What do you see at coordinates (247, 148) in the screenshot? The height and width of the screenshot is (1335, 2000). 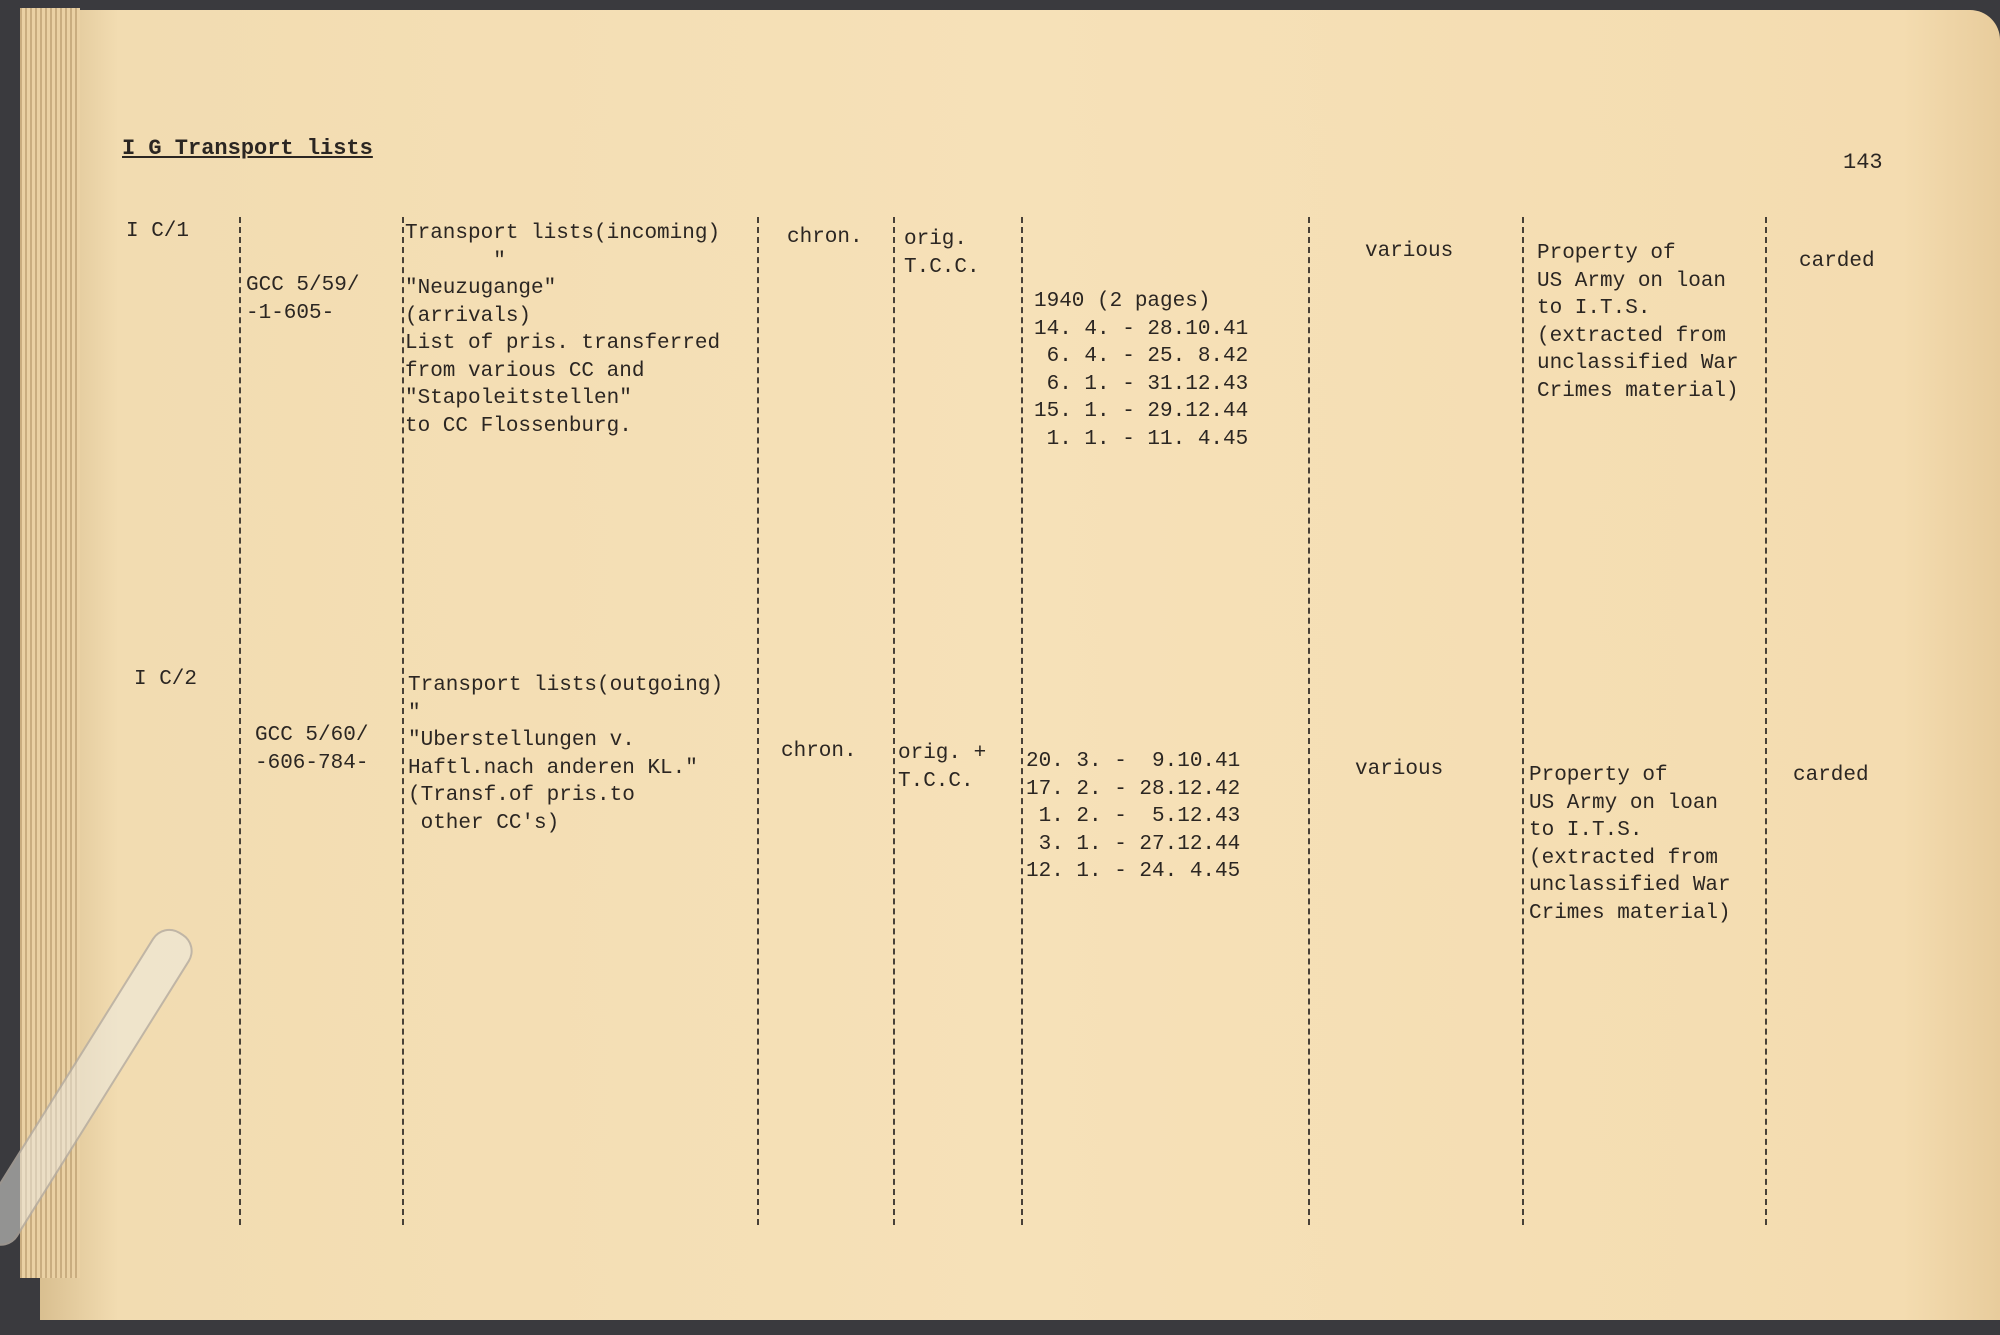 I see `section-title: I G Transport lists` at bounding box center [247, 148].